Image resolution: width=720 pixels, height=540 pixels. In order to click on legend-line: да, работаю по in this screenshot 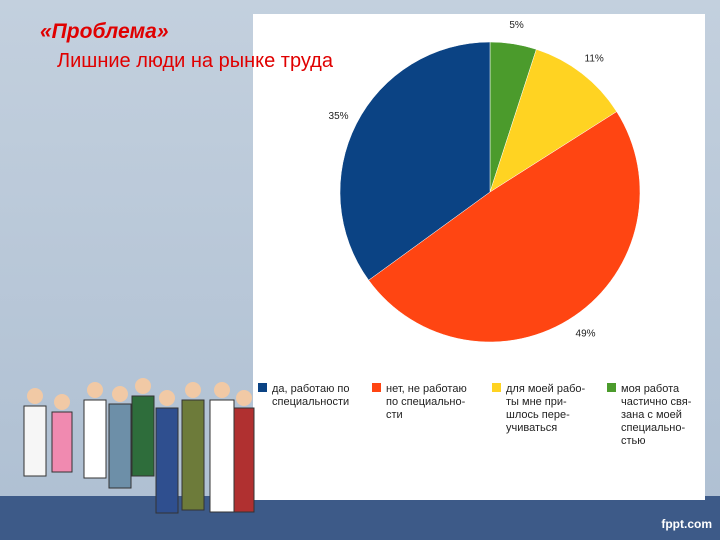, I will do `click(310, 389)`.